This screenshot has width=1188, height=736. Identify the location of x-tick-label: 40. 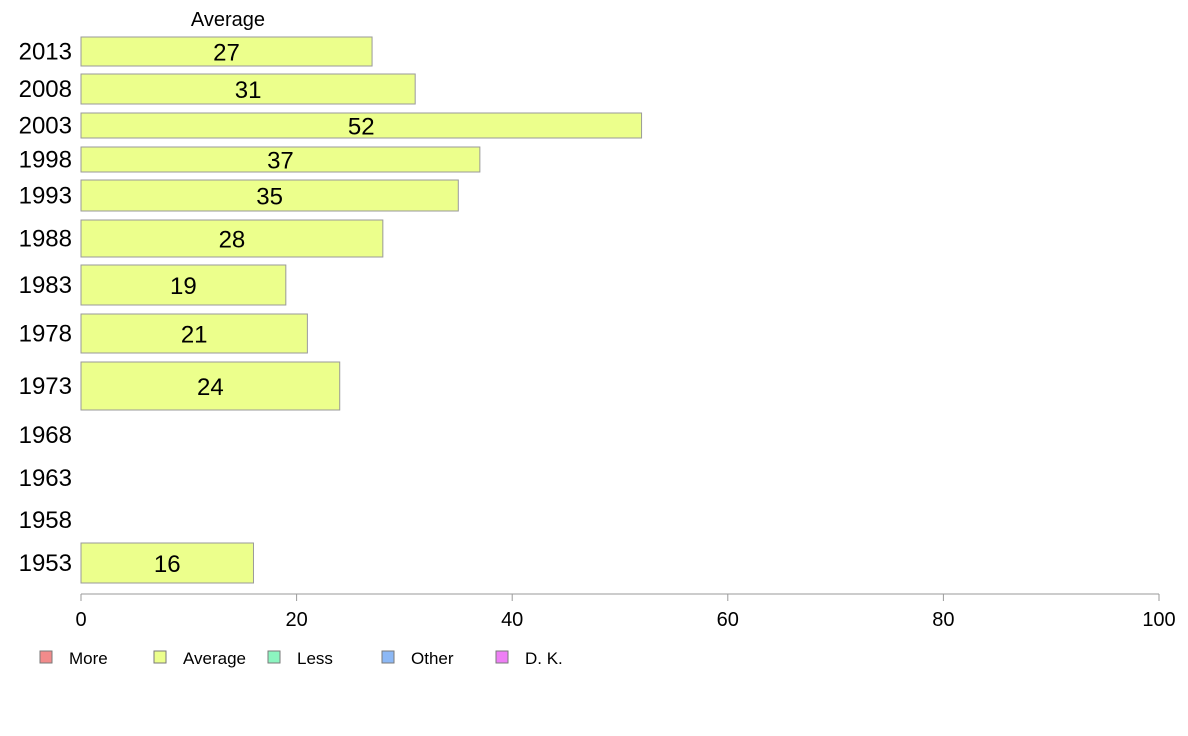
(512, 620).